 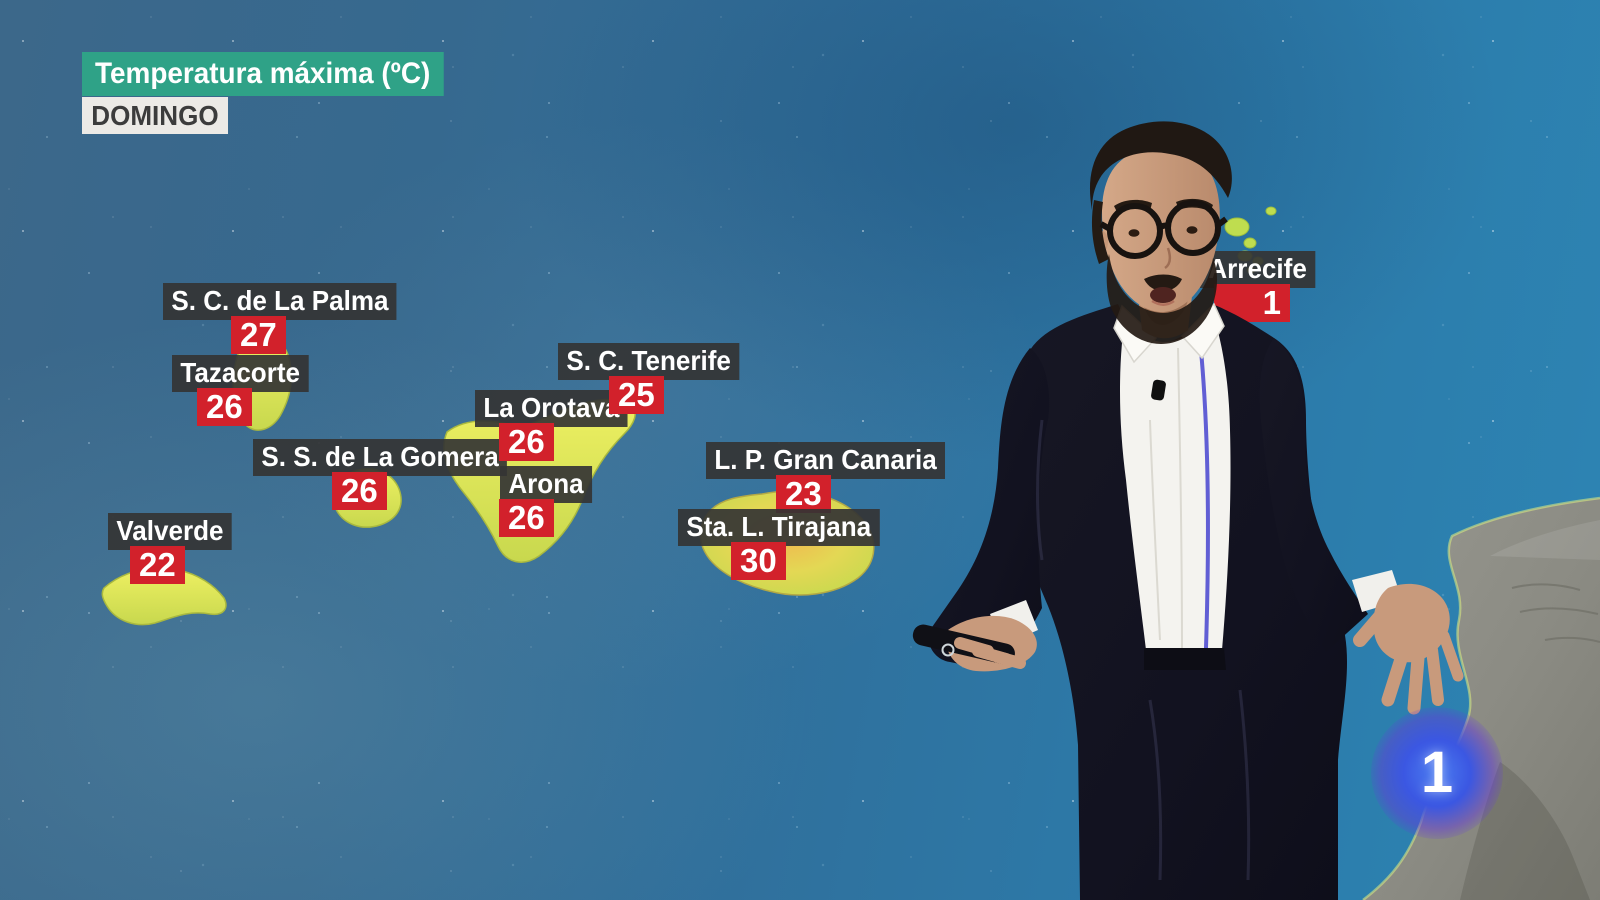 What do you see at coordinates (649, 361) in the screenshot?
I see `city-name-sc-tenerife: S. C. Tenerife` at bounding box center [649, 361].